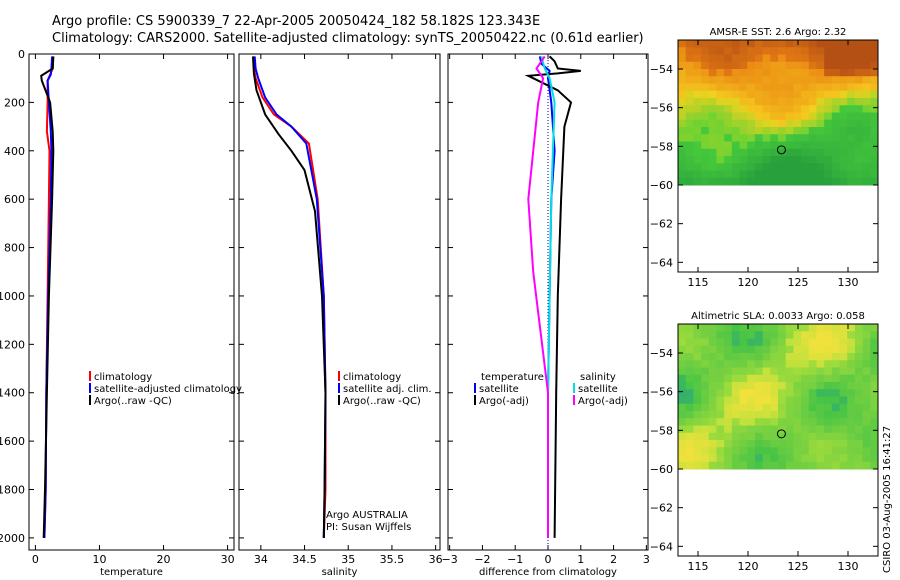  Describe the element at coordinates (512, 377) in the screenshot. I see `legend-heading: temperature` at that location.